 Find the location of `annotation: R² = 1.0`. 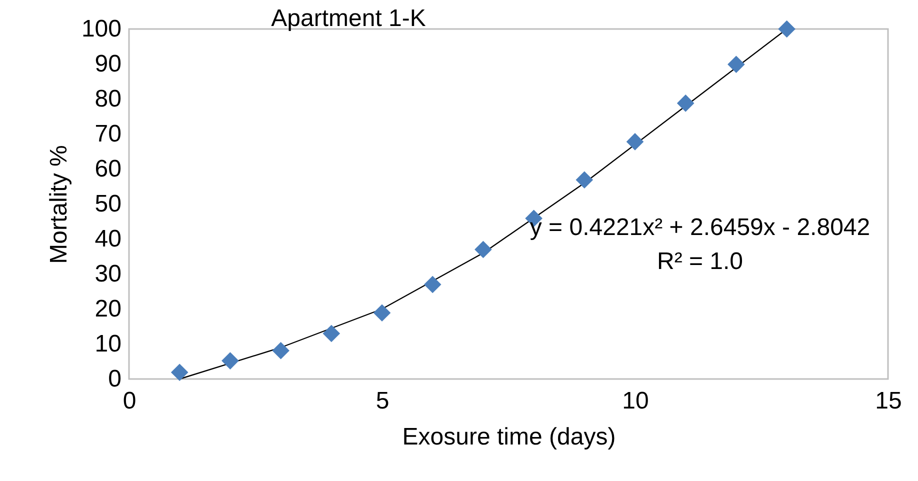

annotation: R² = 1.0 is located at coordinates (700, 261).